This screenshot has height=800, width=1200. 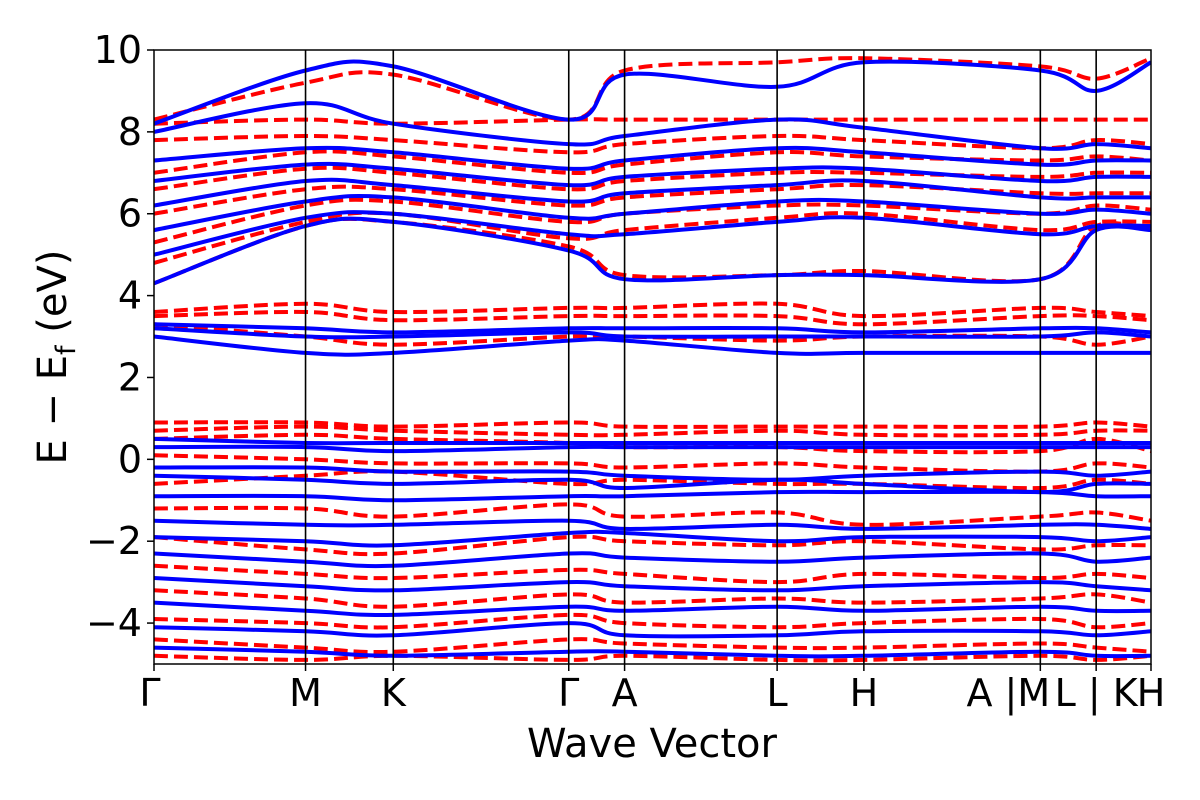 I want to click on x-tick-label-5: L, so click(x=777, y=693).